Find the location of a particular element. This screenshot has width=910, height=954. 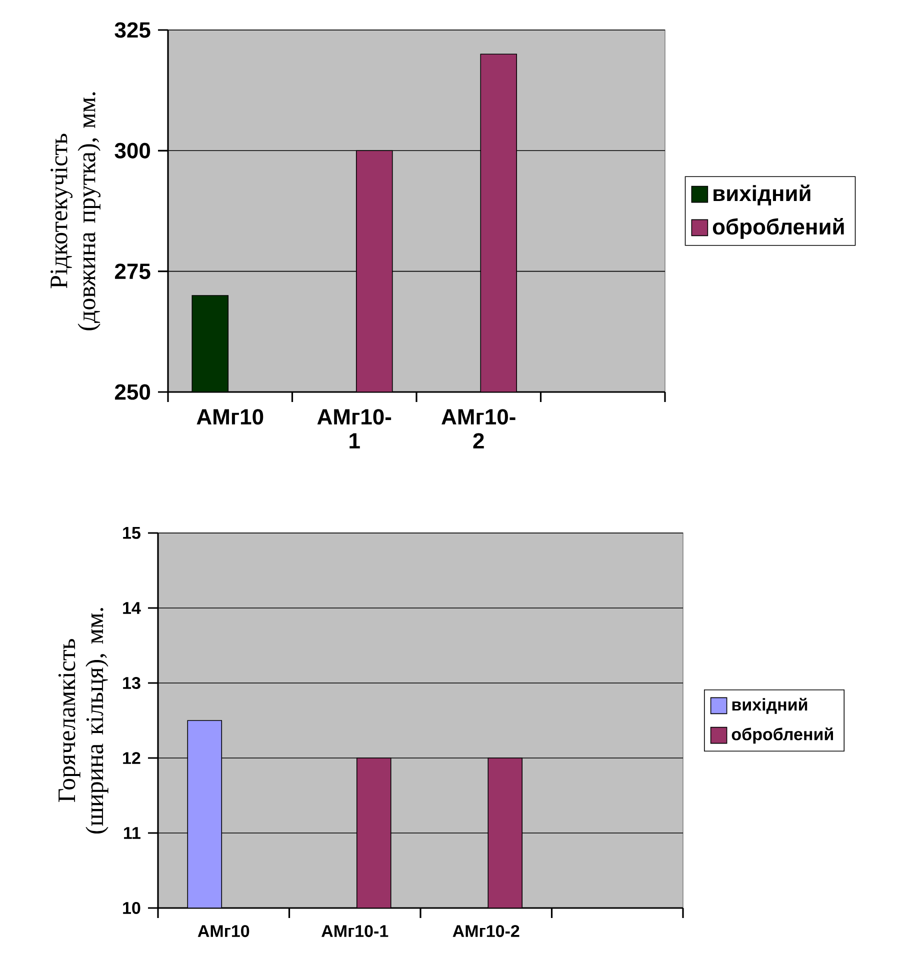

y-tick-label: 275 is located at coordinates (132, 272).